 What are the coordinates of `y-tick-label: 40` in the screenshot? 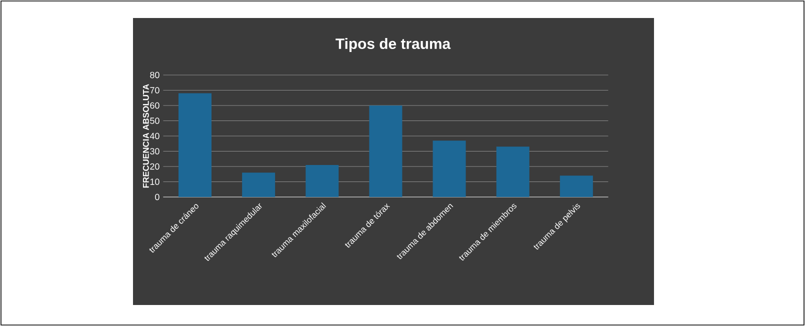 It's located at (155, 136).